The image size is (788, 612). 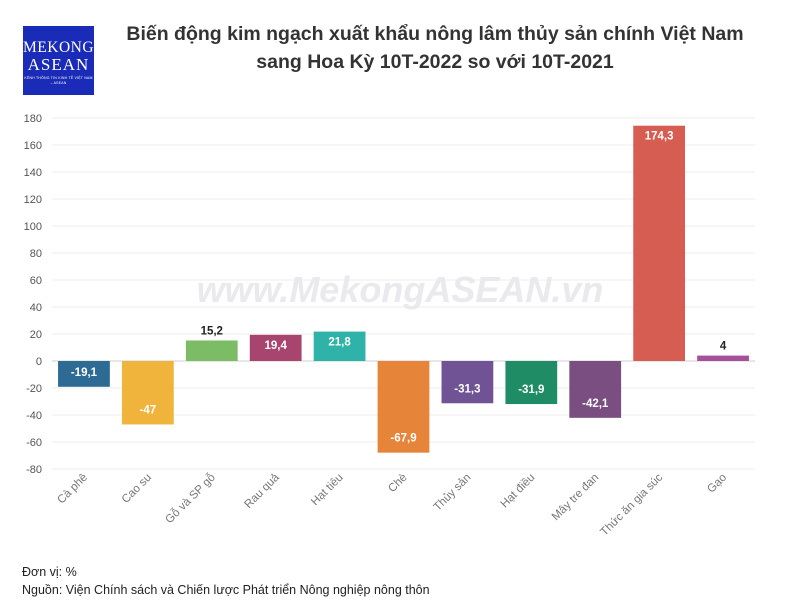 I want to click on y-tick-label: 60, so click(x=36, y=281).